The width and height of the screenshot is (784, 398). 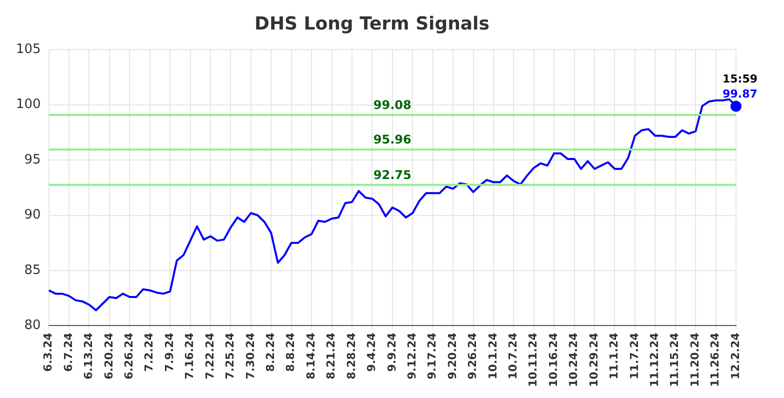 I want to click on x-tick-label: 12.2.24, so click(x=735, y=356).